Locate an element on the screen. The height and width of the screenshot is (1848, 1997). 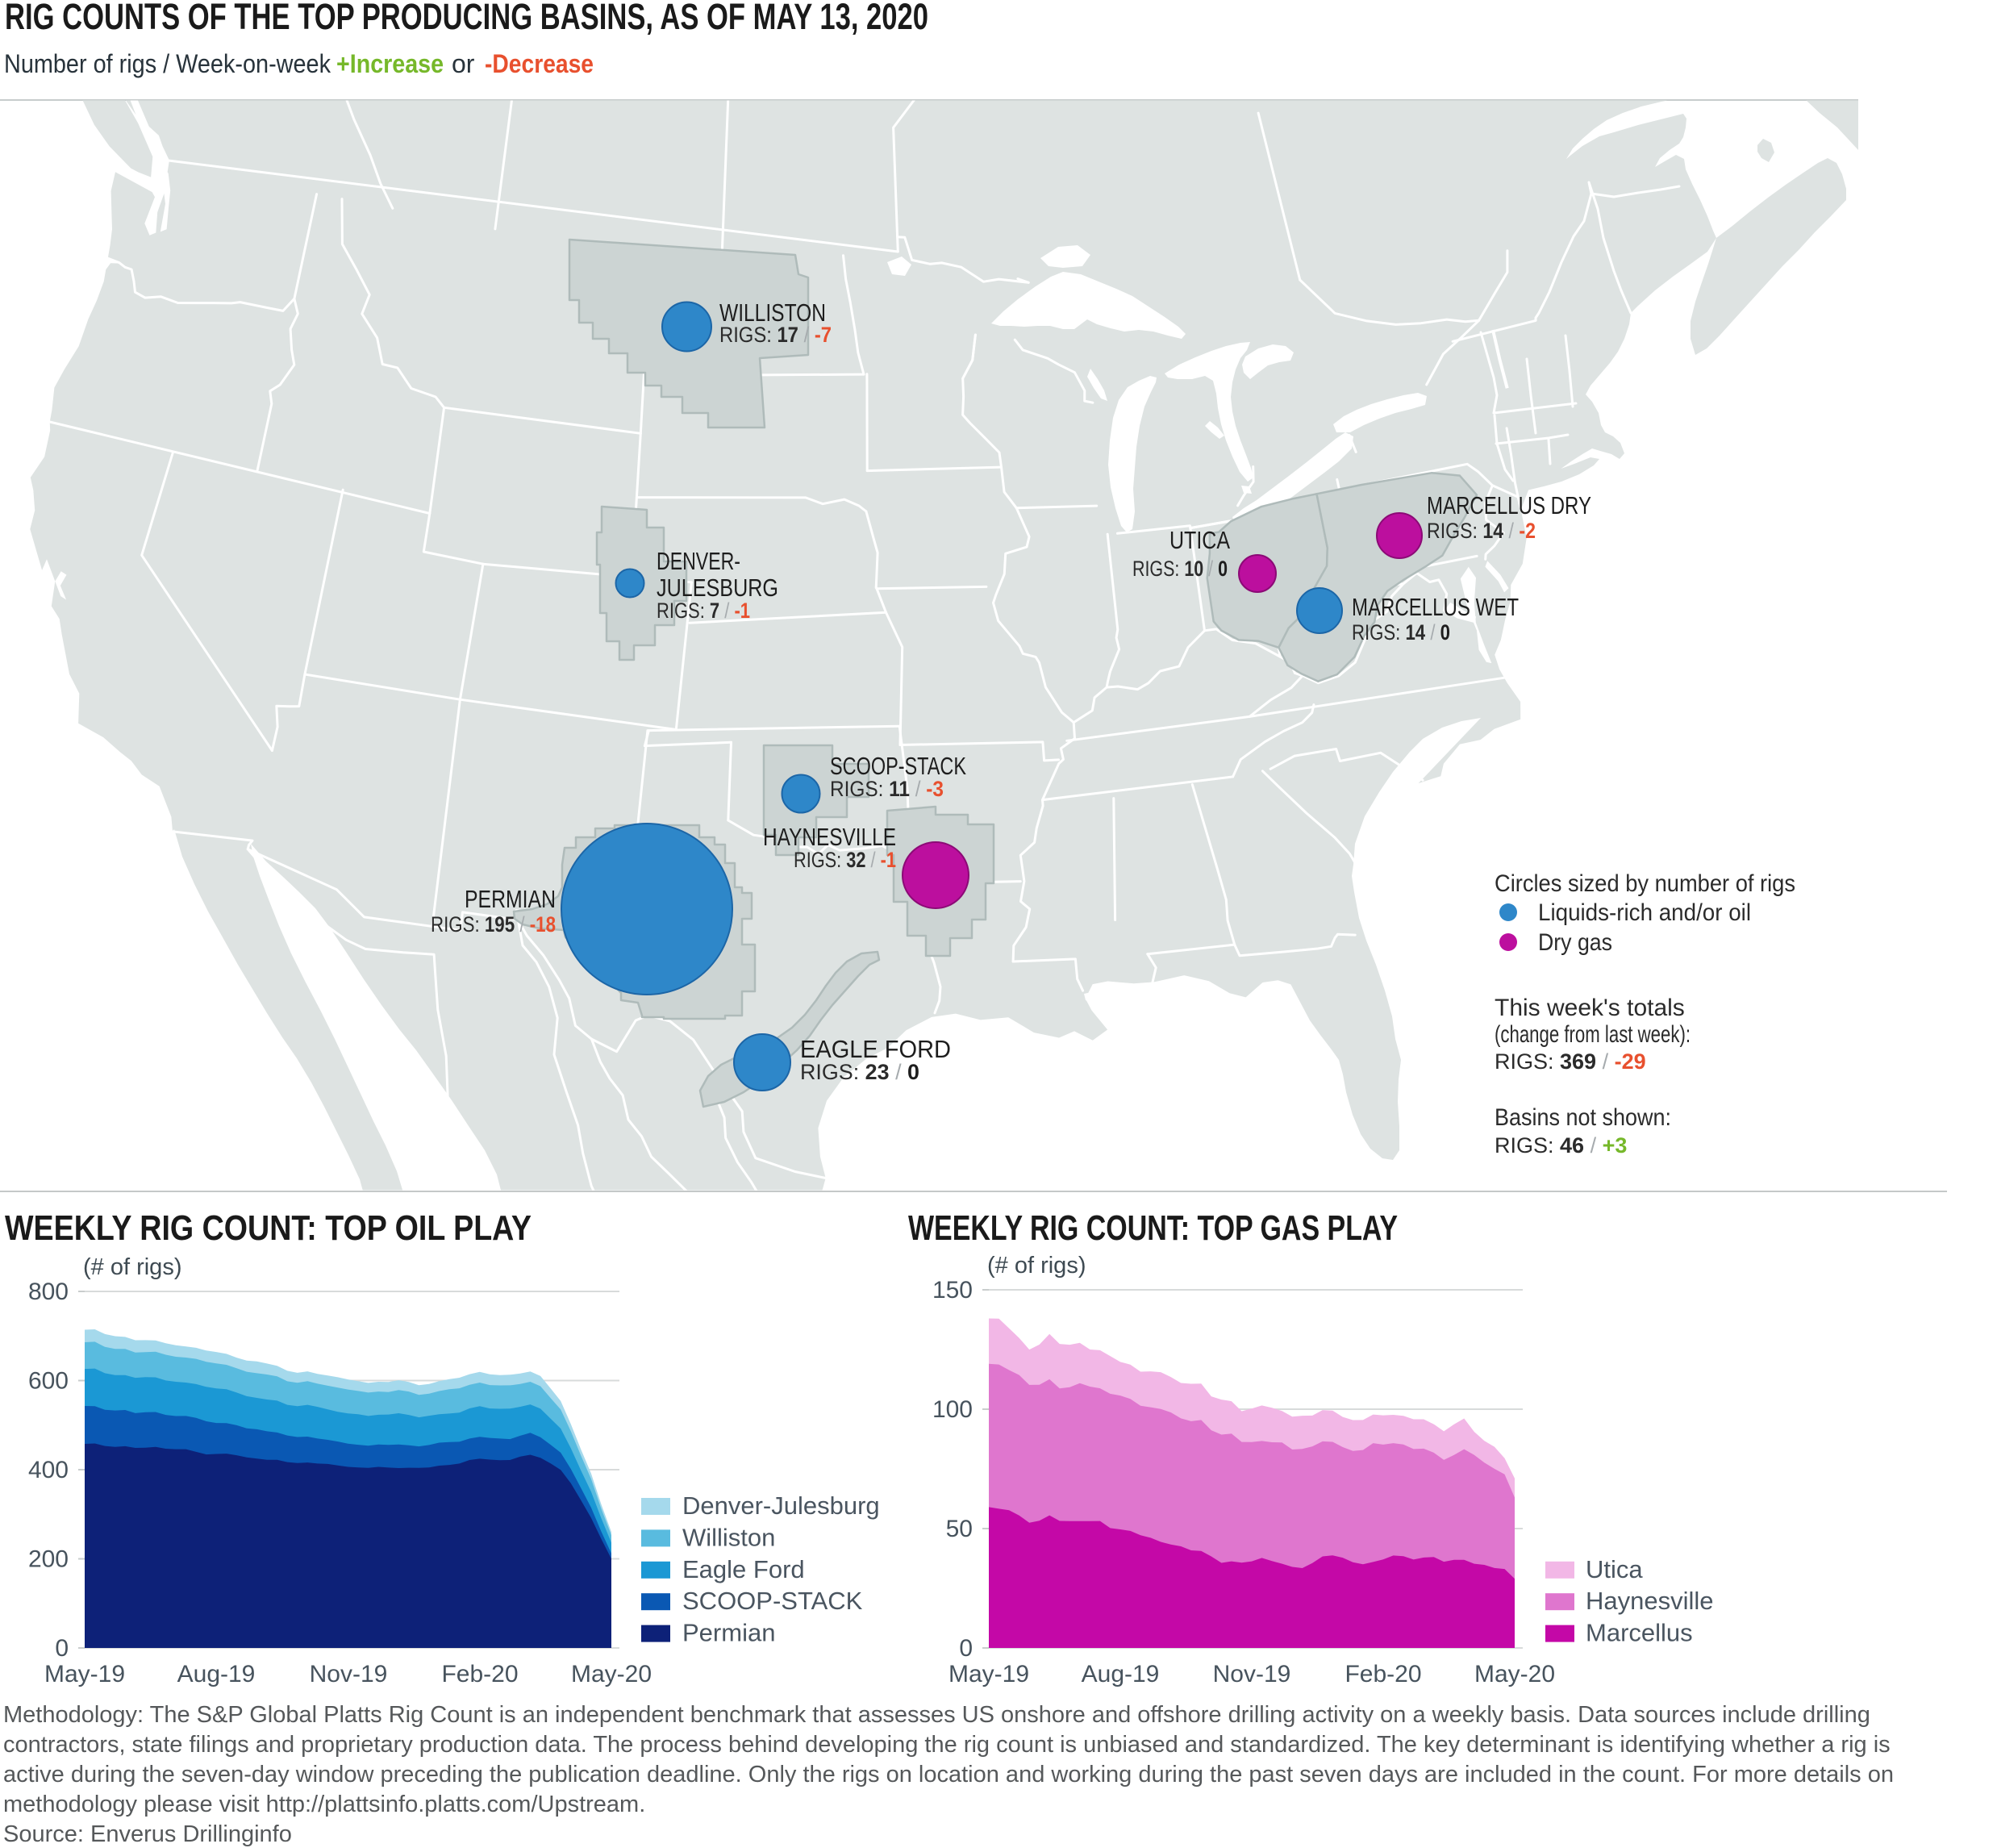
svg-text: RIGS: 32 / -1 is located at coordinates (845, 860).